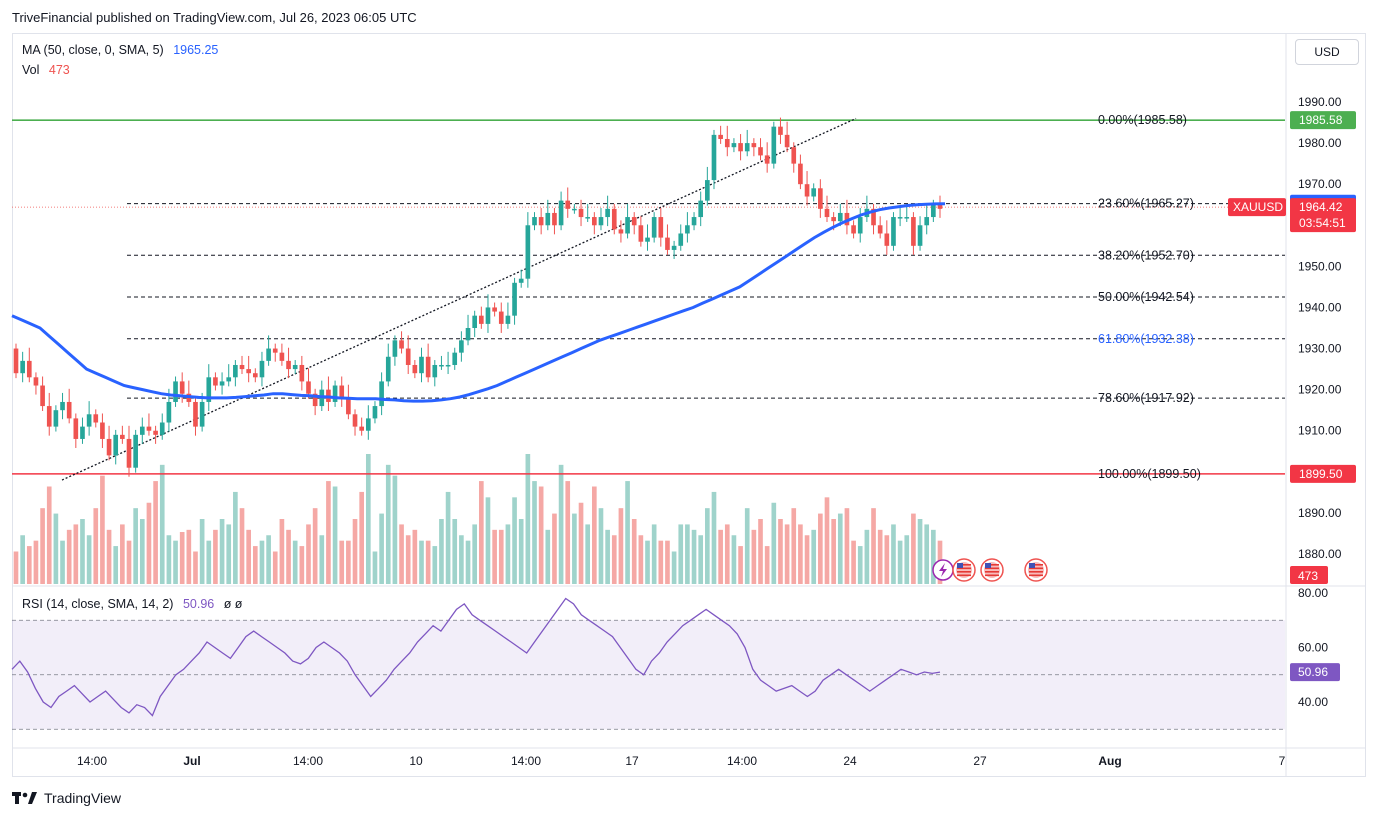 This screenshot has height=820, width=1379. What do you see at coordinates (1308, 576) in the screenshot?
I see `volume-badge-label: 473` at bounding box center [1308, 576].